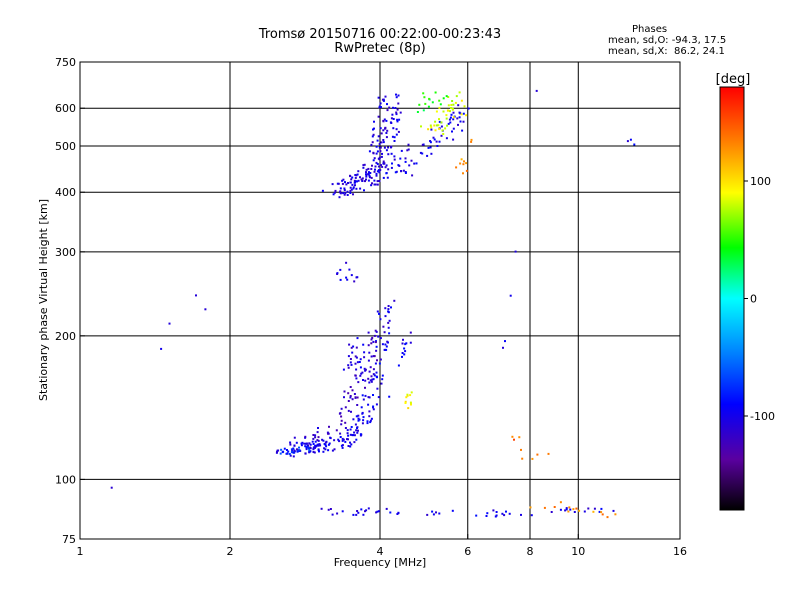 The height and width of the screenshot is (600, 800). Describe the element at coordinates (380, 551) in the screenshot. I see `x-tick-label: 4` at that location.